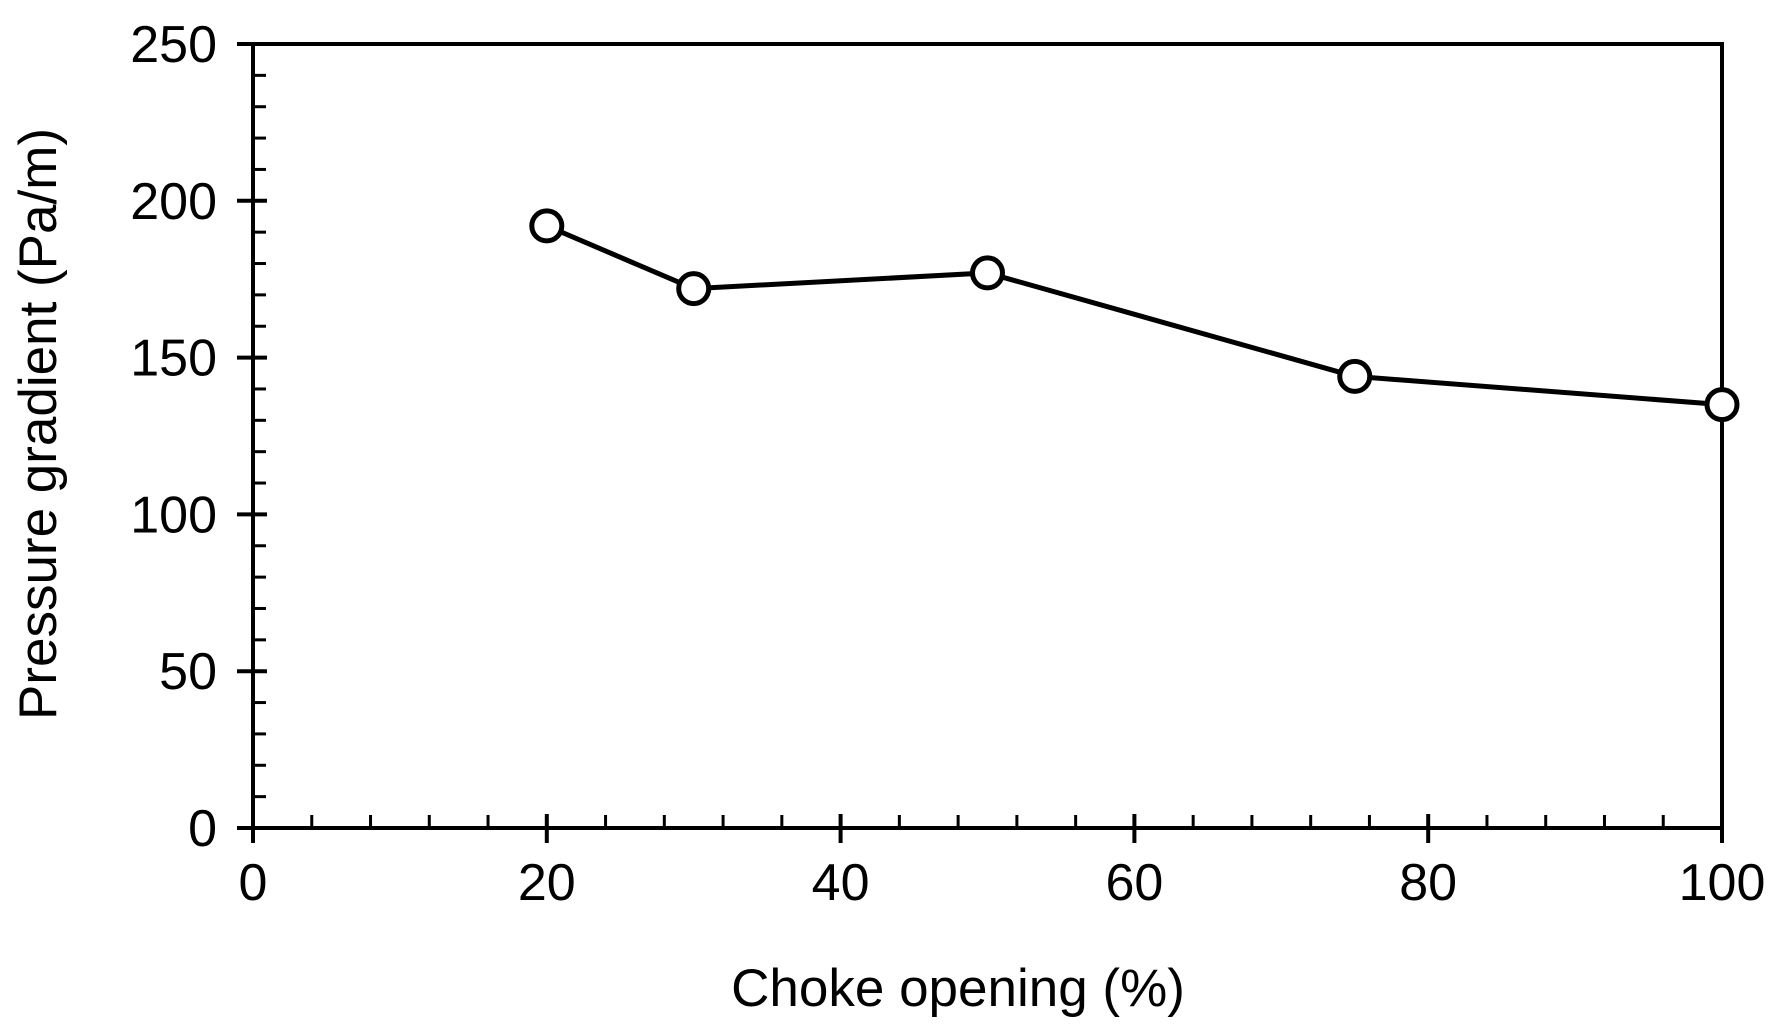 This screenshot has width=1784, height=1028. Describe the element at coordinates (1428, 883) in the screenshot. I see `x-tick-label: 80` at that location.